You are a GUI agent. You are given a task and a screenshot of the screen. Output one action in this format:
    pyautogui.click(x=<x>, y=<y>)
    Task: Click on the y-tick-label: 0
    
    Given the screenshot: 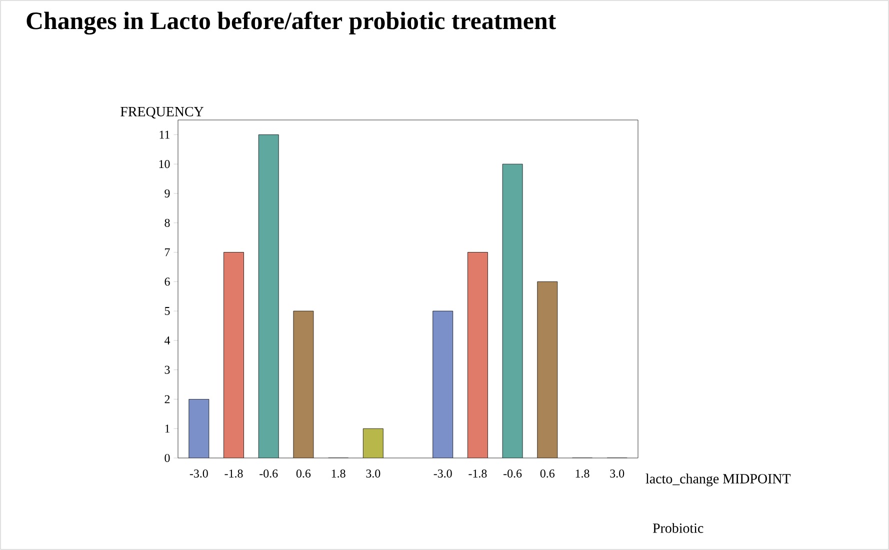 What is the action you would take?
    pyautogui.click(x=167, y=458)
    